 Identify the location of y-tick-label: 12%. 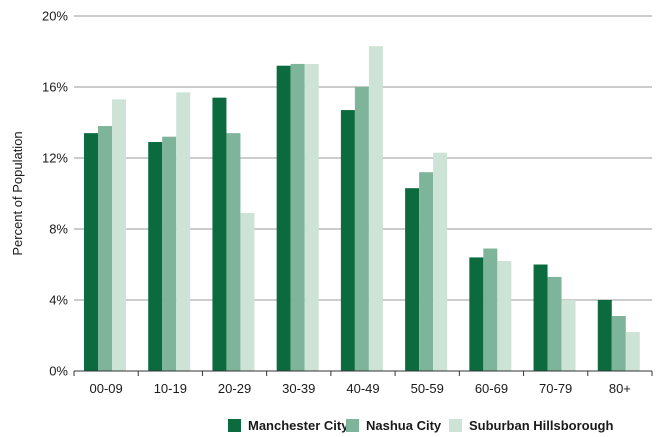
(55, 158).